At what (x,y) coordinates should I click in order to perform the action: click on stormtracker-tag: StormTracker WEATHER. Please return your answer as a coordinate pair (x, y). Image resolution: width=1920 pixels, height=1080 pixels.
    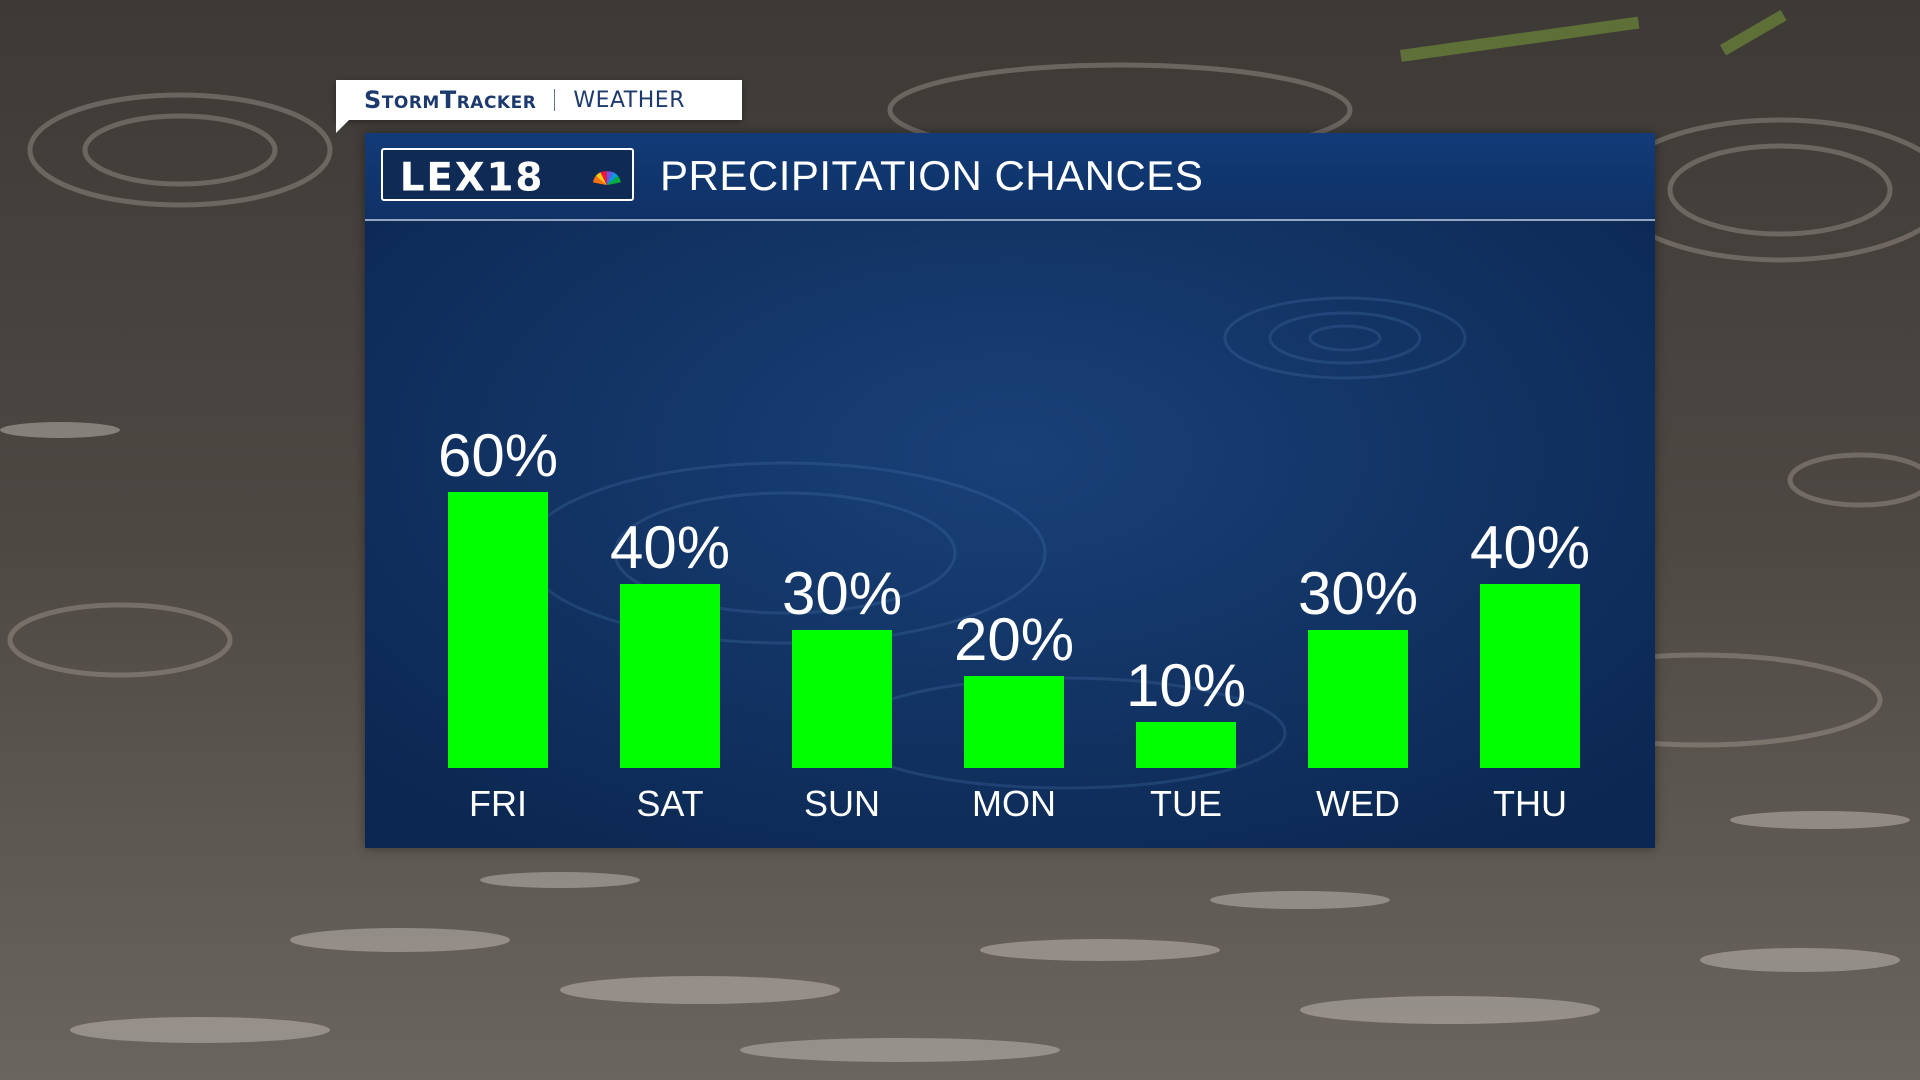
    Looking at the image, I should click on (539, 100).